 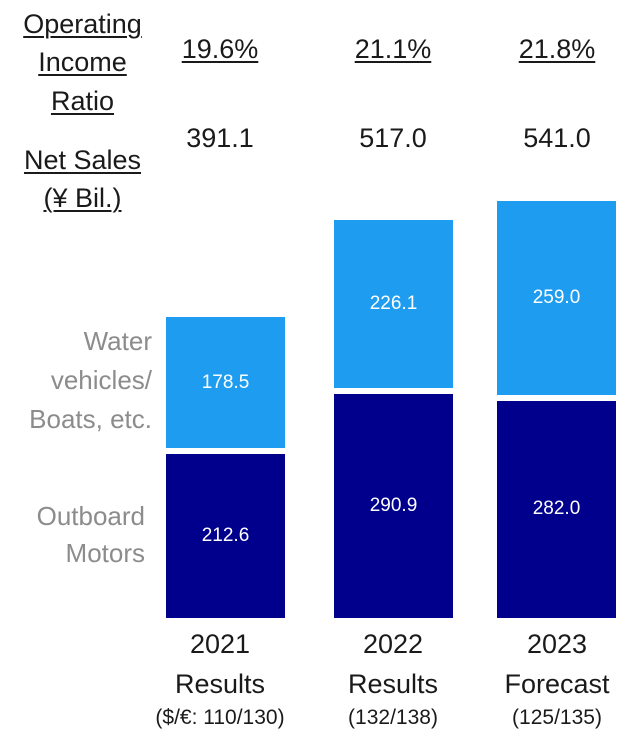 What do you see at coordinates (393, 138) in the screenshot?
I see `net-sales-value-2022: 517.0` at bounding box center [393, 138].